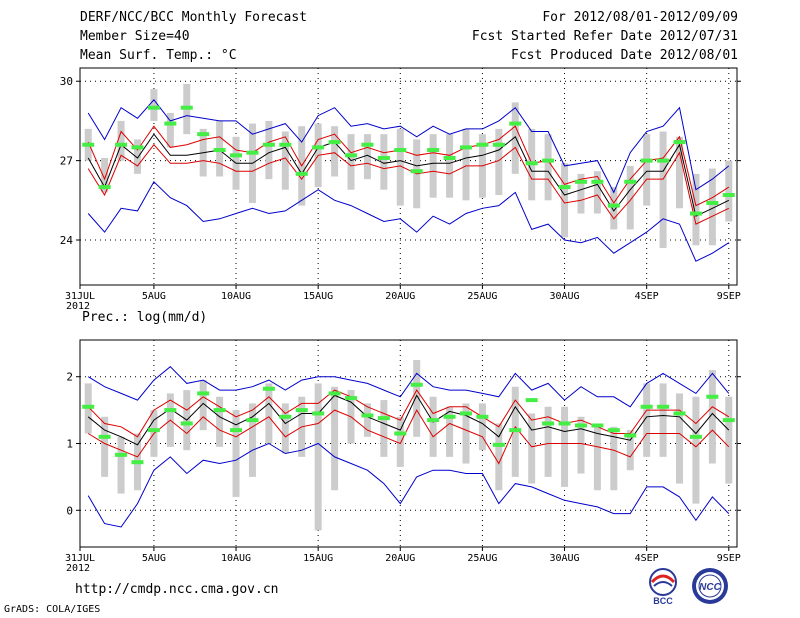  Describe the element at coordinates (640, 17) in the screenshot. I see `header-forecast-period: For 2012/08/01-2012/09/09` at that location.